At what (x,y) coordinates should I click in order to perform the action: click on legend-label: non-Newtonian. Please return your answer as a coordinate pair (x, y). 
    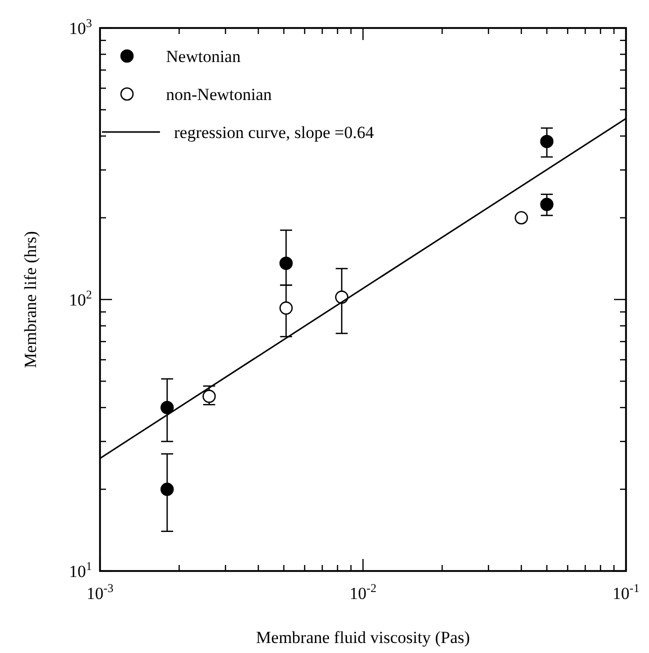
    Looking at the image, I should click on (219, 94).